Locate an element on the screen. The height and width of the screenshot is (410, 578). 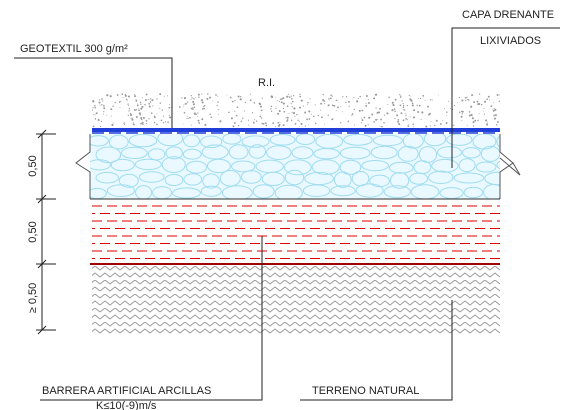
dim-drainage-label: 0,50 is located at coordinates (33, 165).